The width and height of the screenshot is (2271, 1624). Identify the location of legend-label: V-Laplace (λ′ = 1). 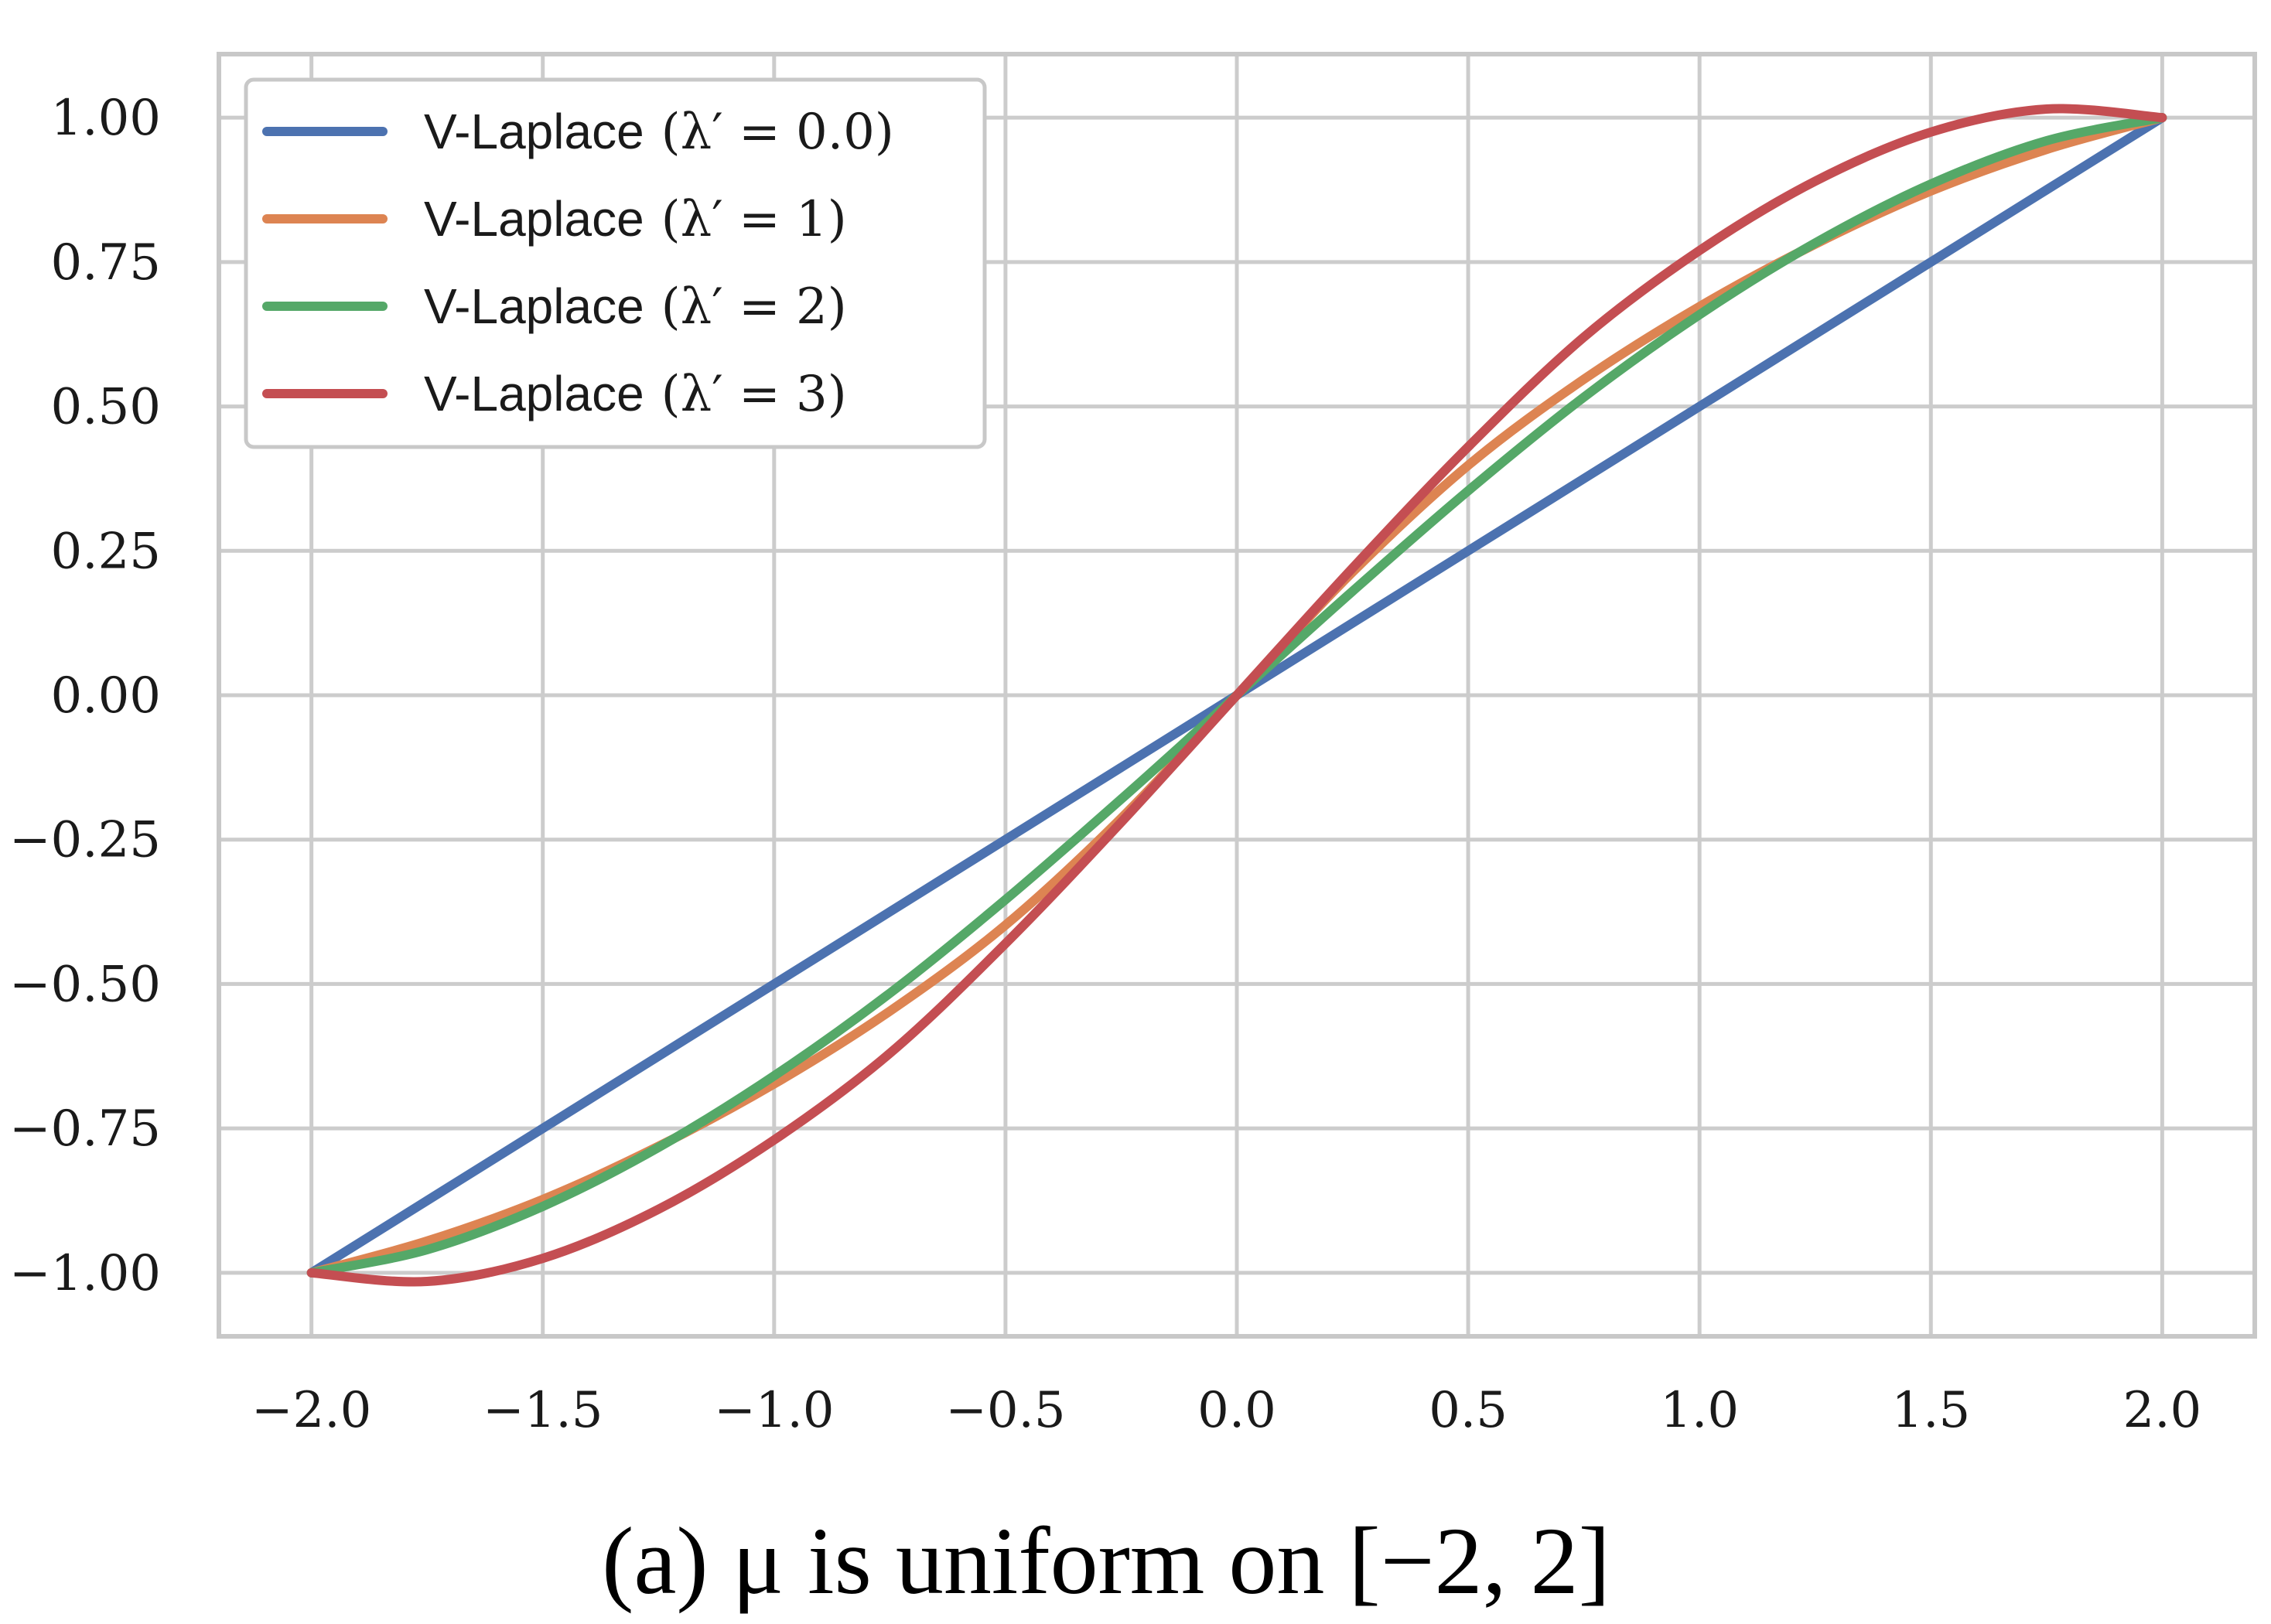
(635, 219).